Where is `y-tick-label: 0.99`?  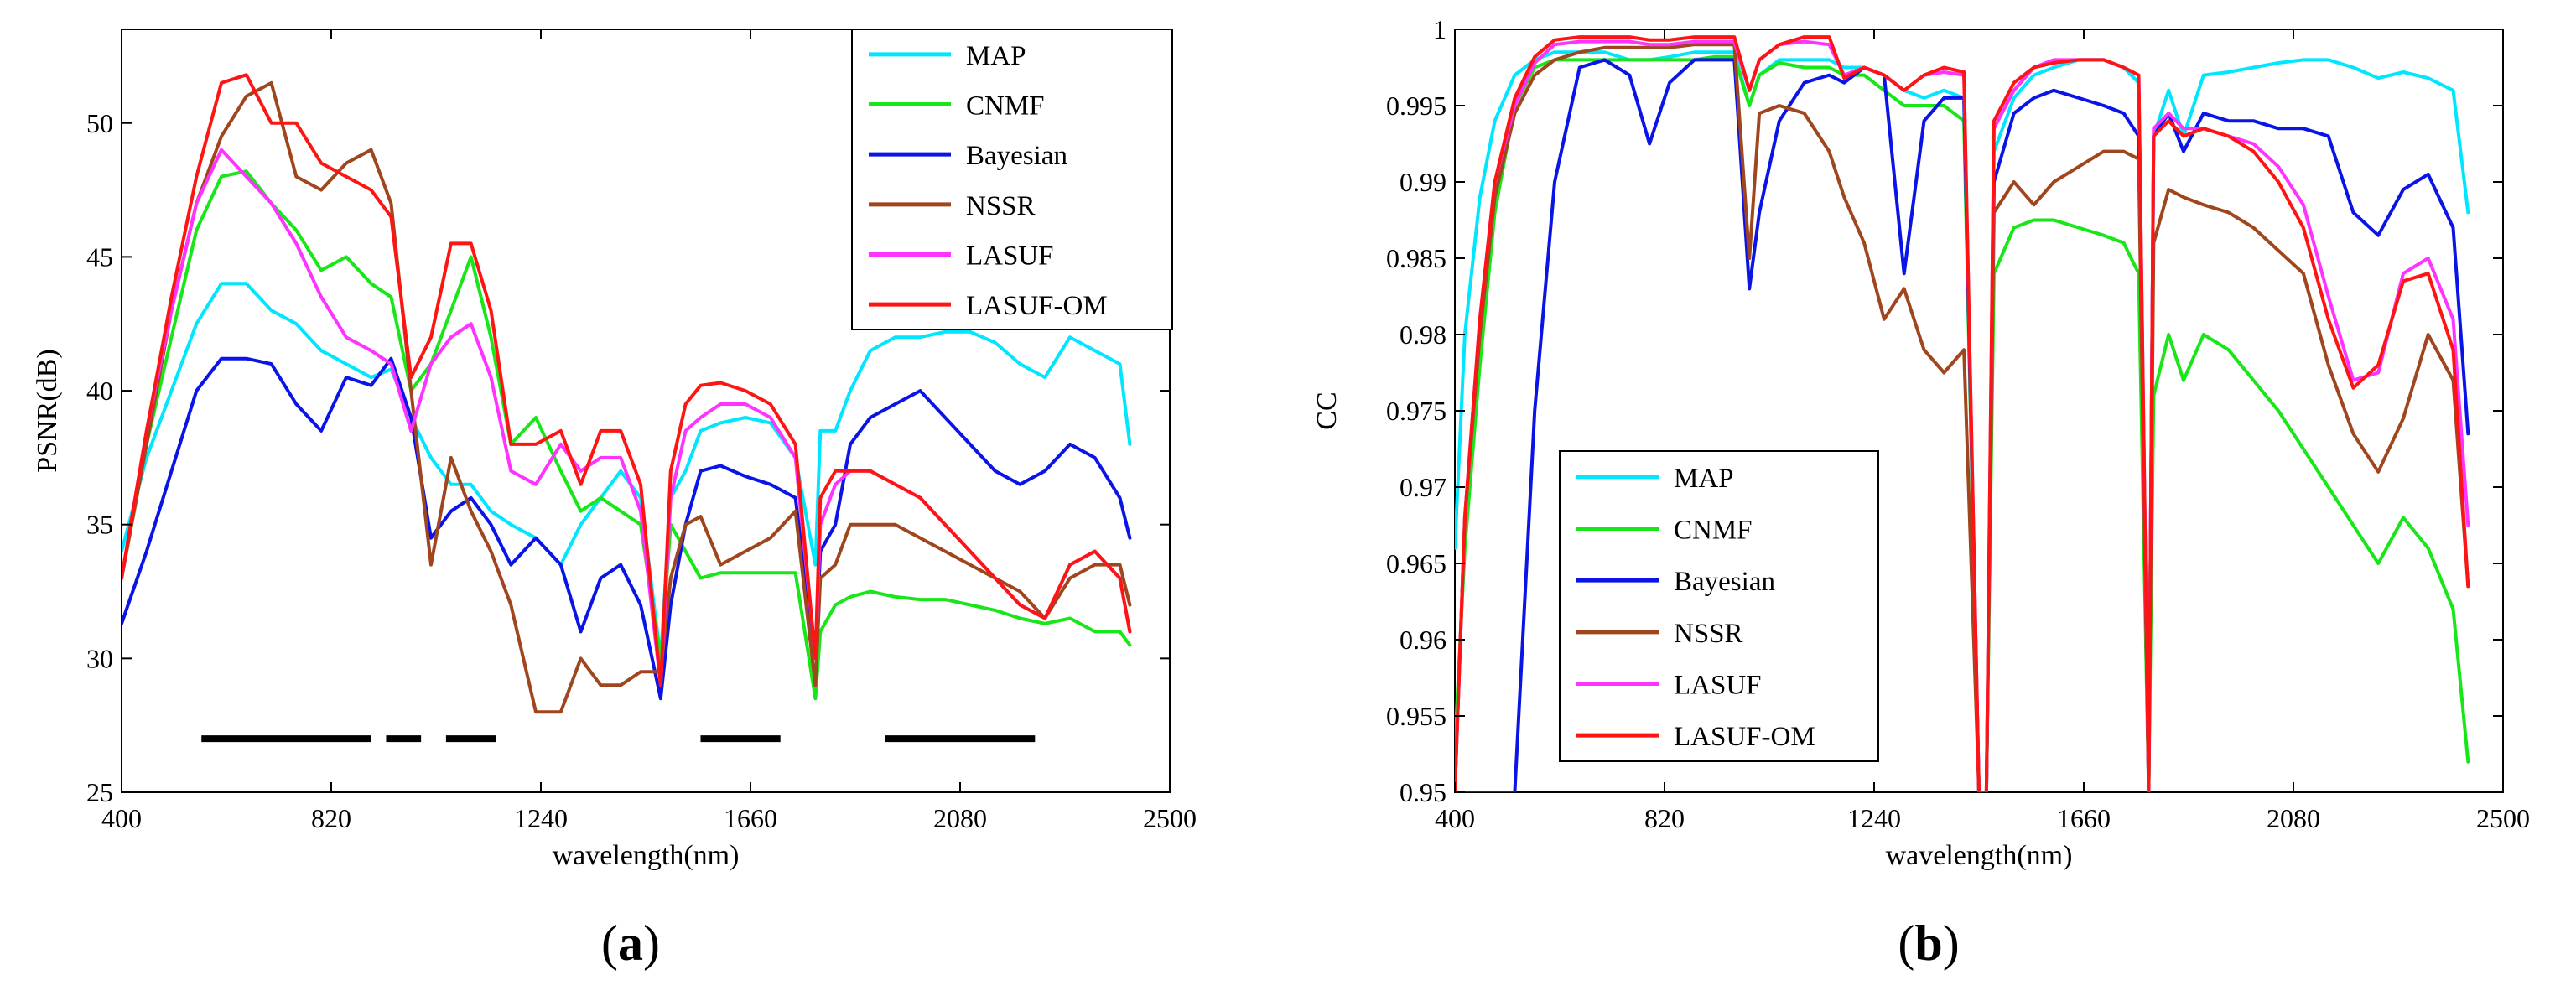
y-tick-label: 0.99 is located at coordinates (1423, 182).